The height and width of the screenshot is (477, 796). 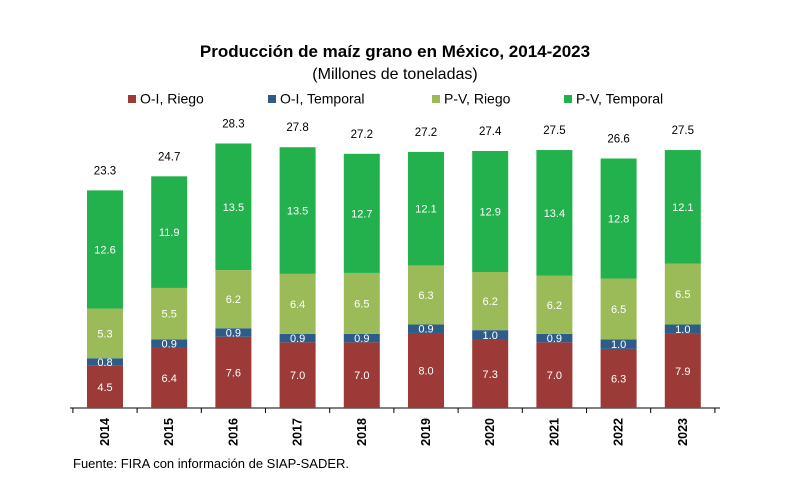 I want to click on bar-p-v-riego-2022, so click(x=618, y=309).